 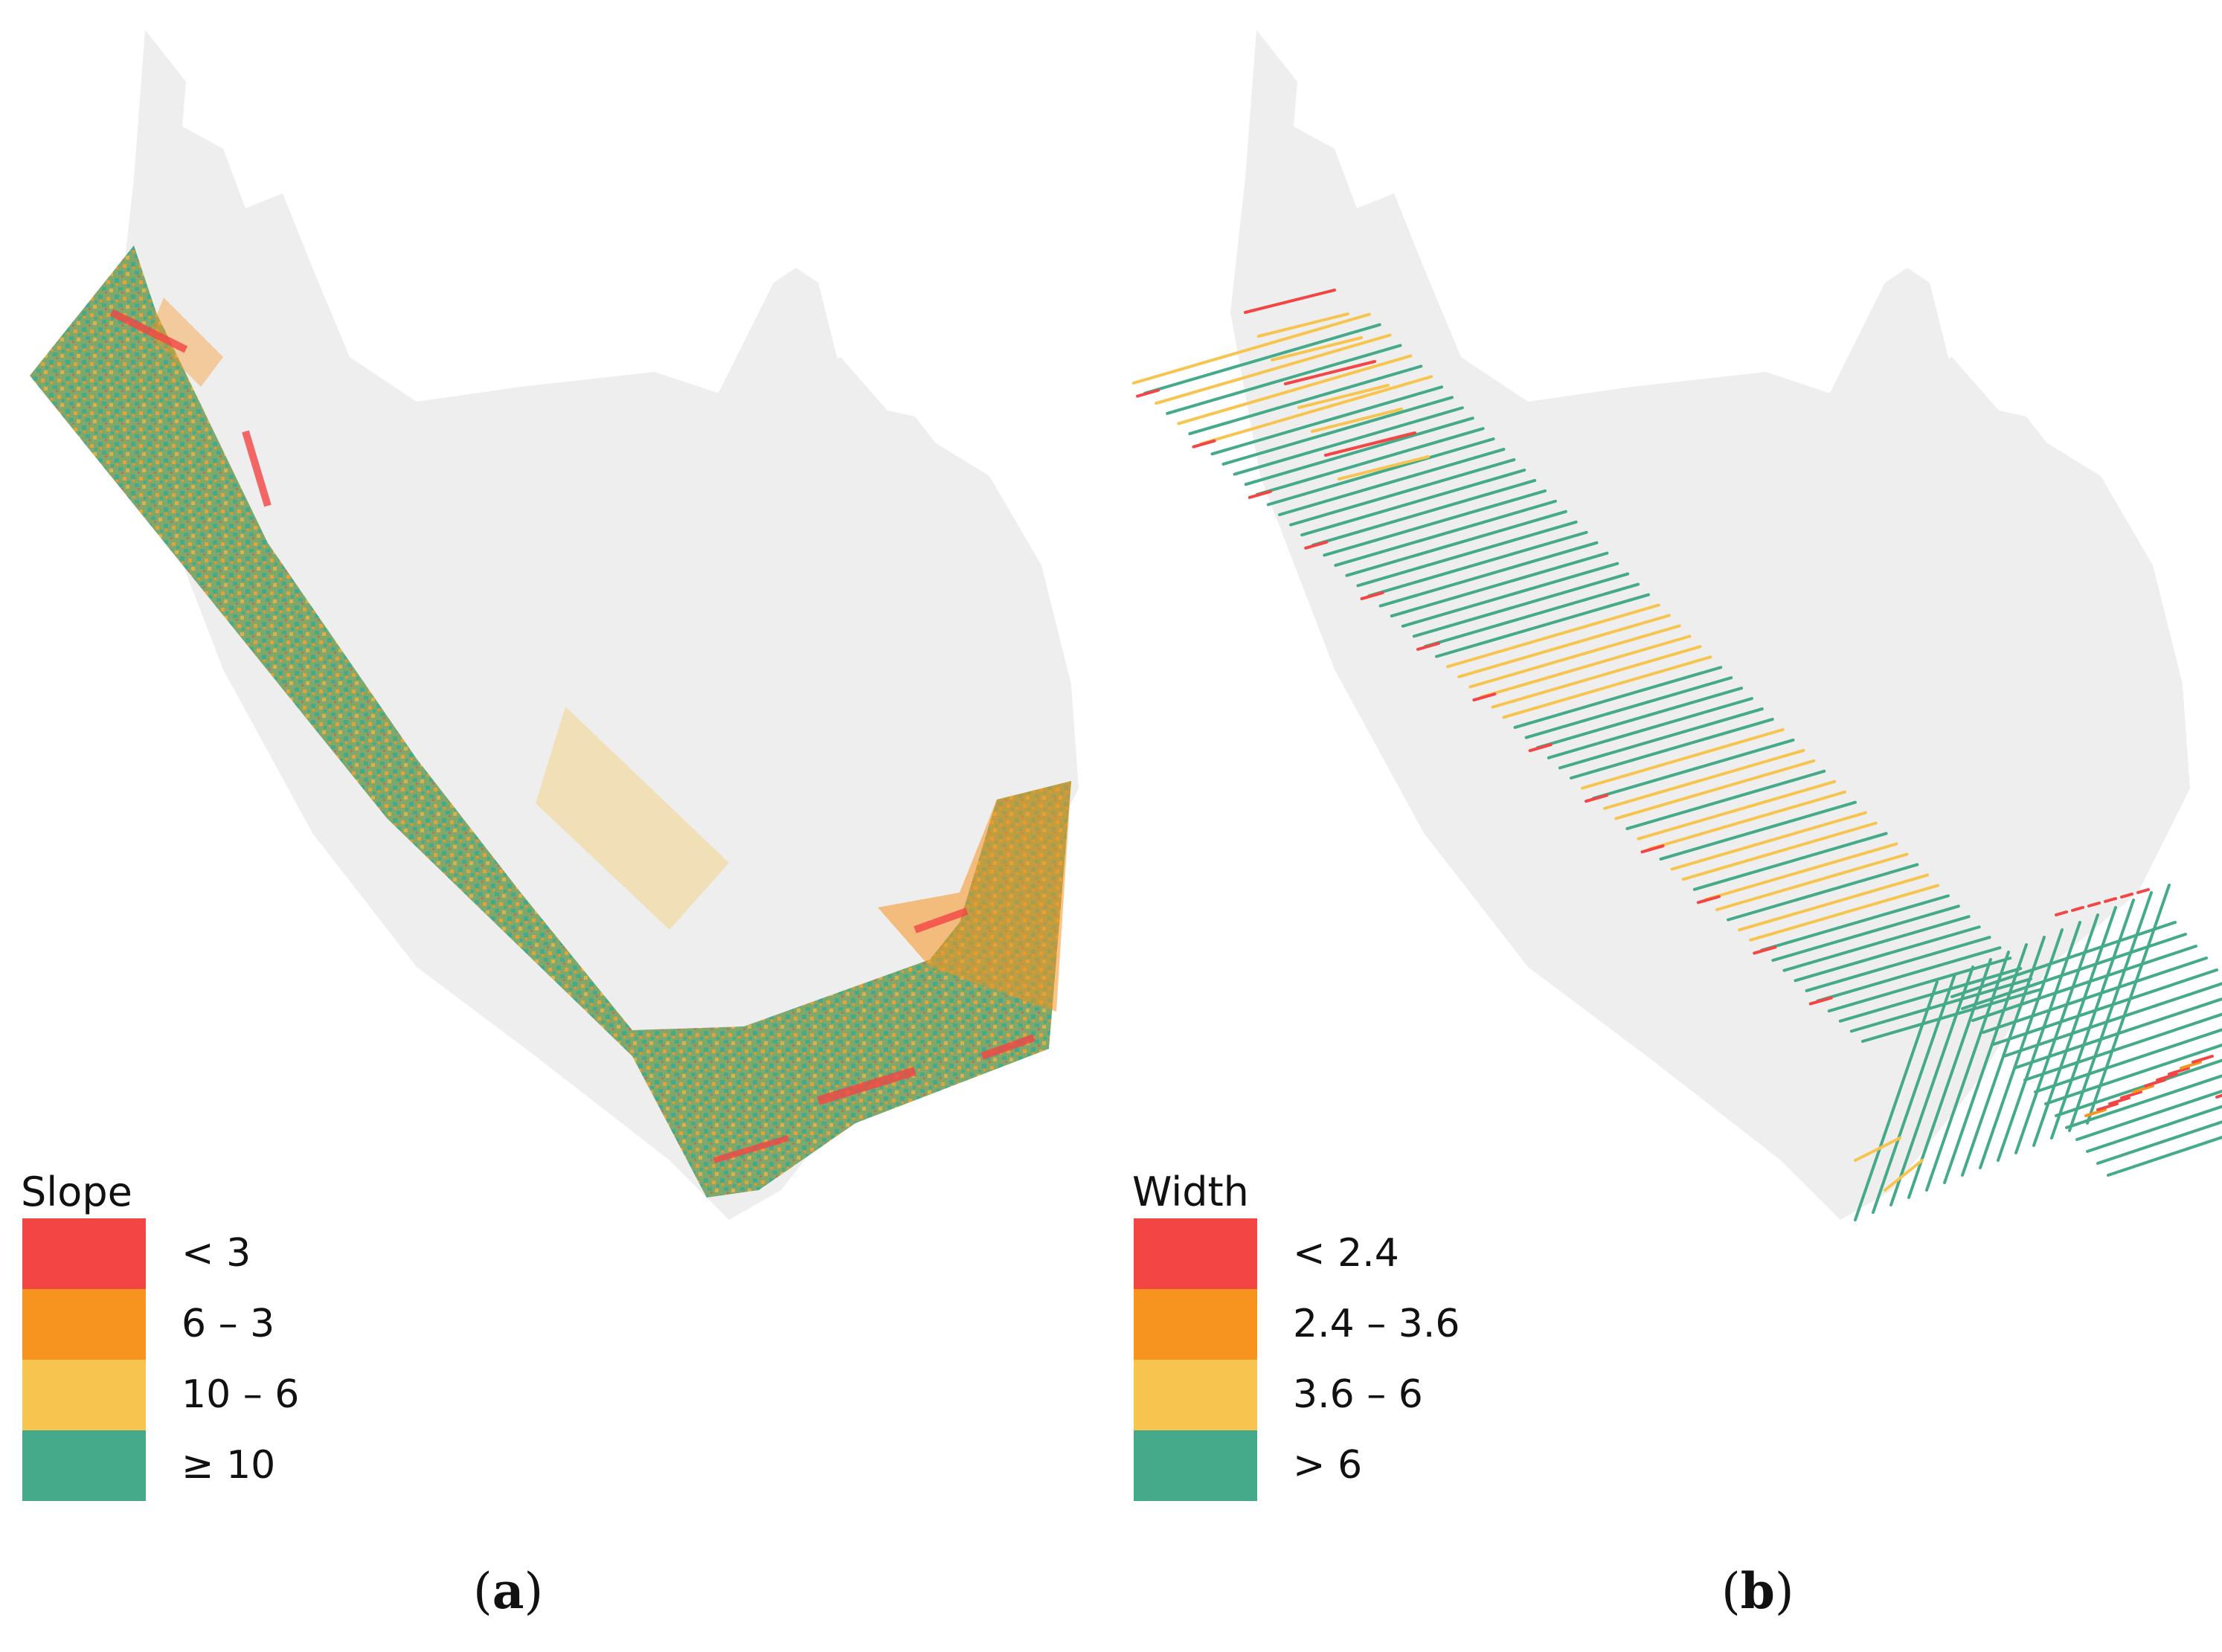 I want to click on legend-label: ≥ 10, so click(x=229, y=1465).